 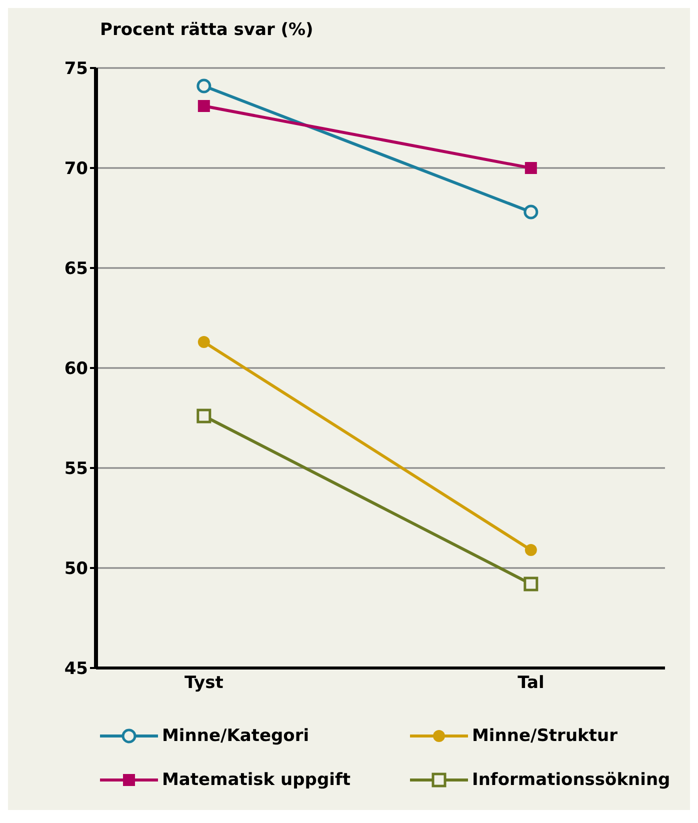 I want to click on legend-label: Informationssökning, so click(x=571, y=780).